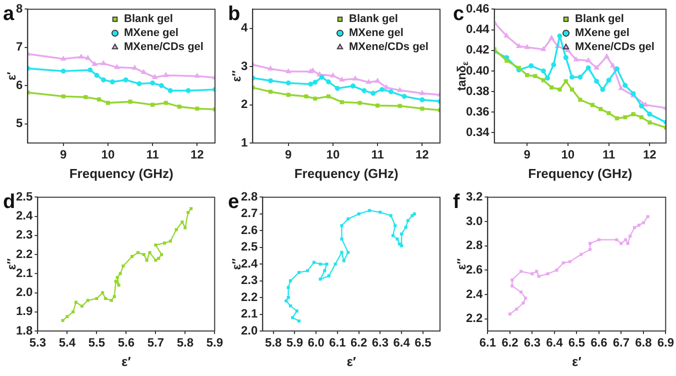  What do you see at coordinates (19, 9) in the screenshot?
I see `y-tick-label: 8` at bounding box center [19, 9].